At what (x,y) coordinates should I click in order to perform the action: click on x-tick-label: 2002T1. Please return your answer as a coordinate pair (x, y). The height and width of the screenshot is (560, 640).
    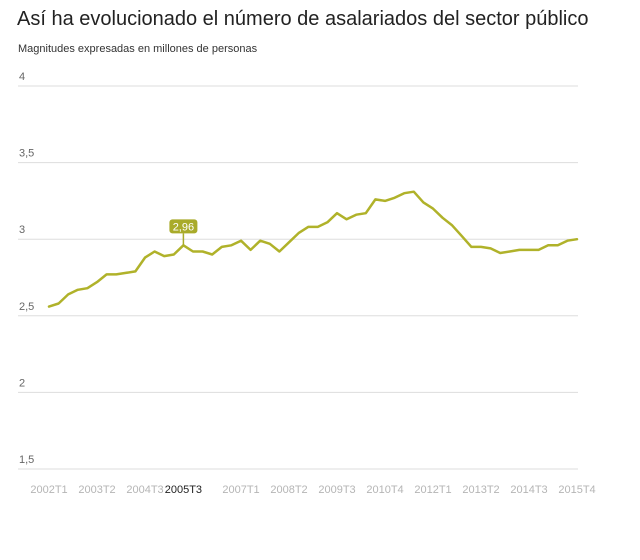
    Looking at the image, I should click on (48, 490).